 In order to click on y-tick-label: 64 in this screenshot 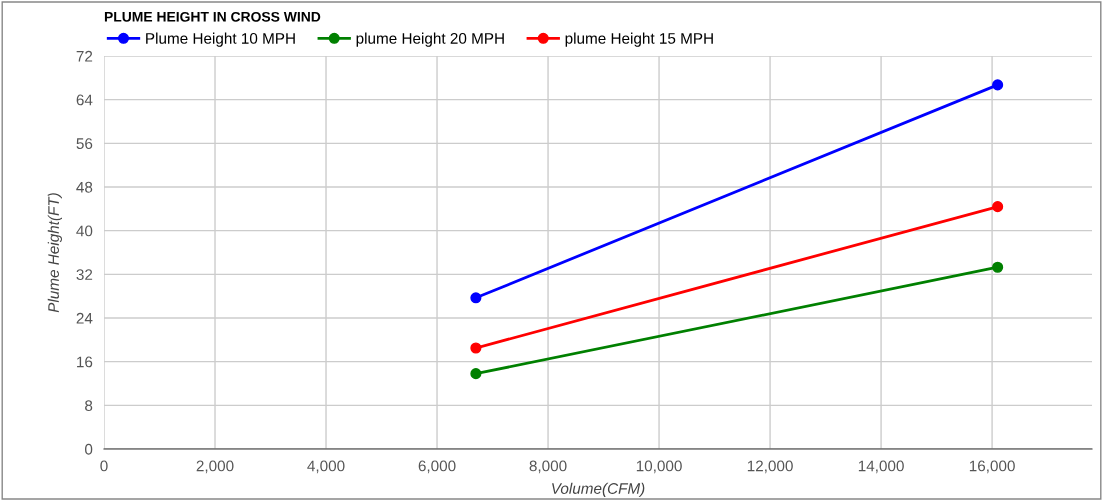, I will do `click(84, 100)`.